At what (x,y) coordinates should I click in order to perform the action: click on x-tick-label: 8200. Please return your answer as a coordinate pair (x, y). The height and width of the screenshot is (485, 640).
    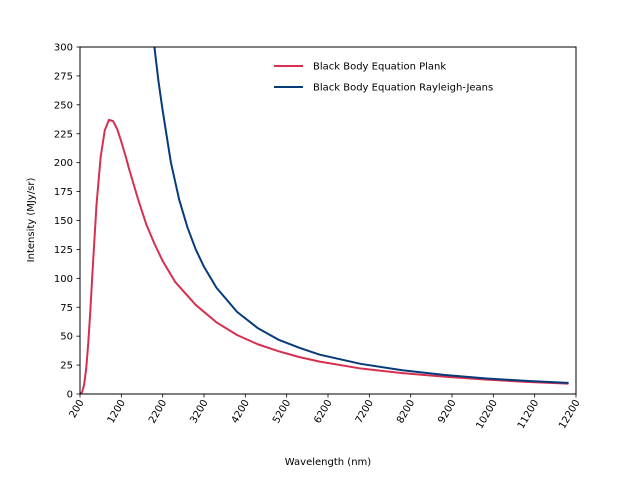
    Looking at the image, I should click on (406, 412).